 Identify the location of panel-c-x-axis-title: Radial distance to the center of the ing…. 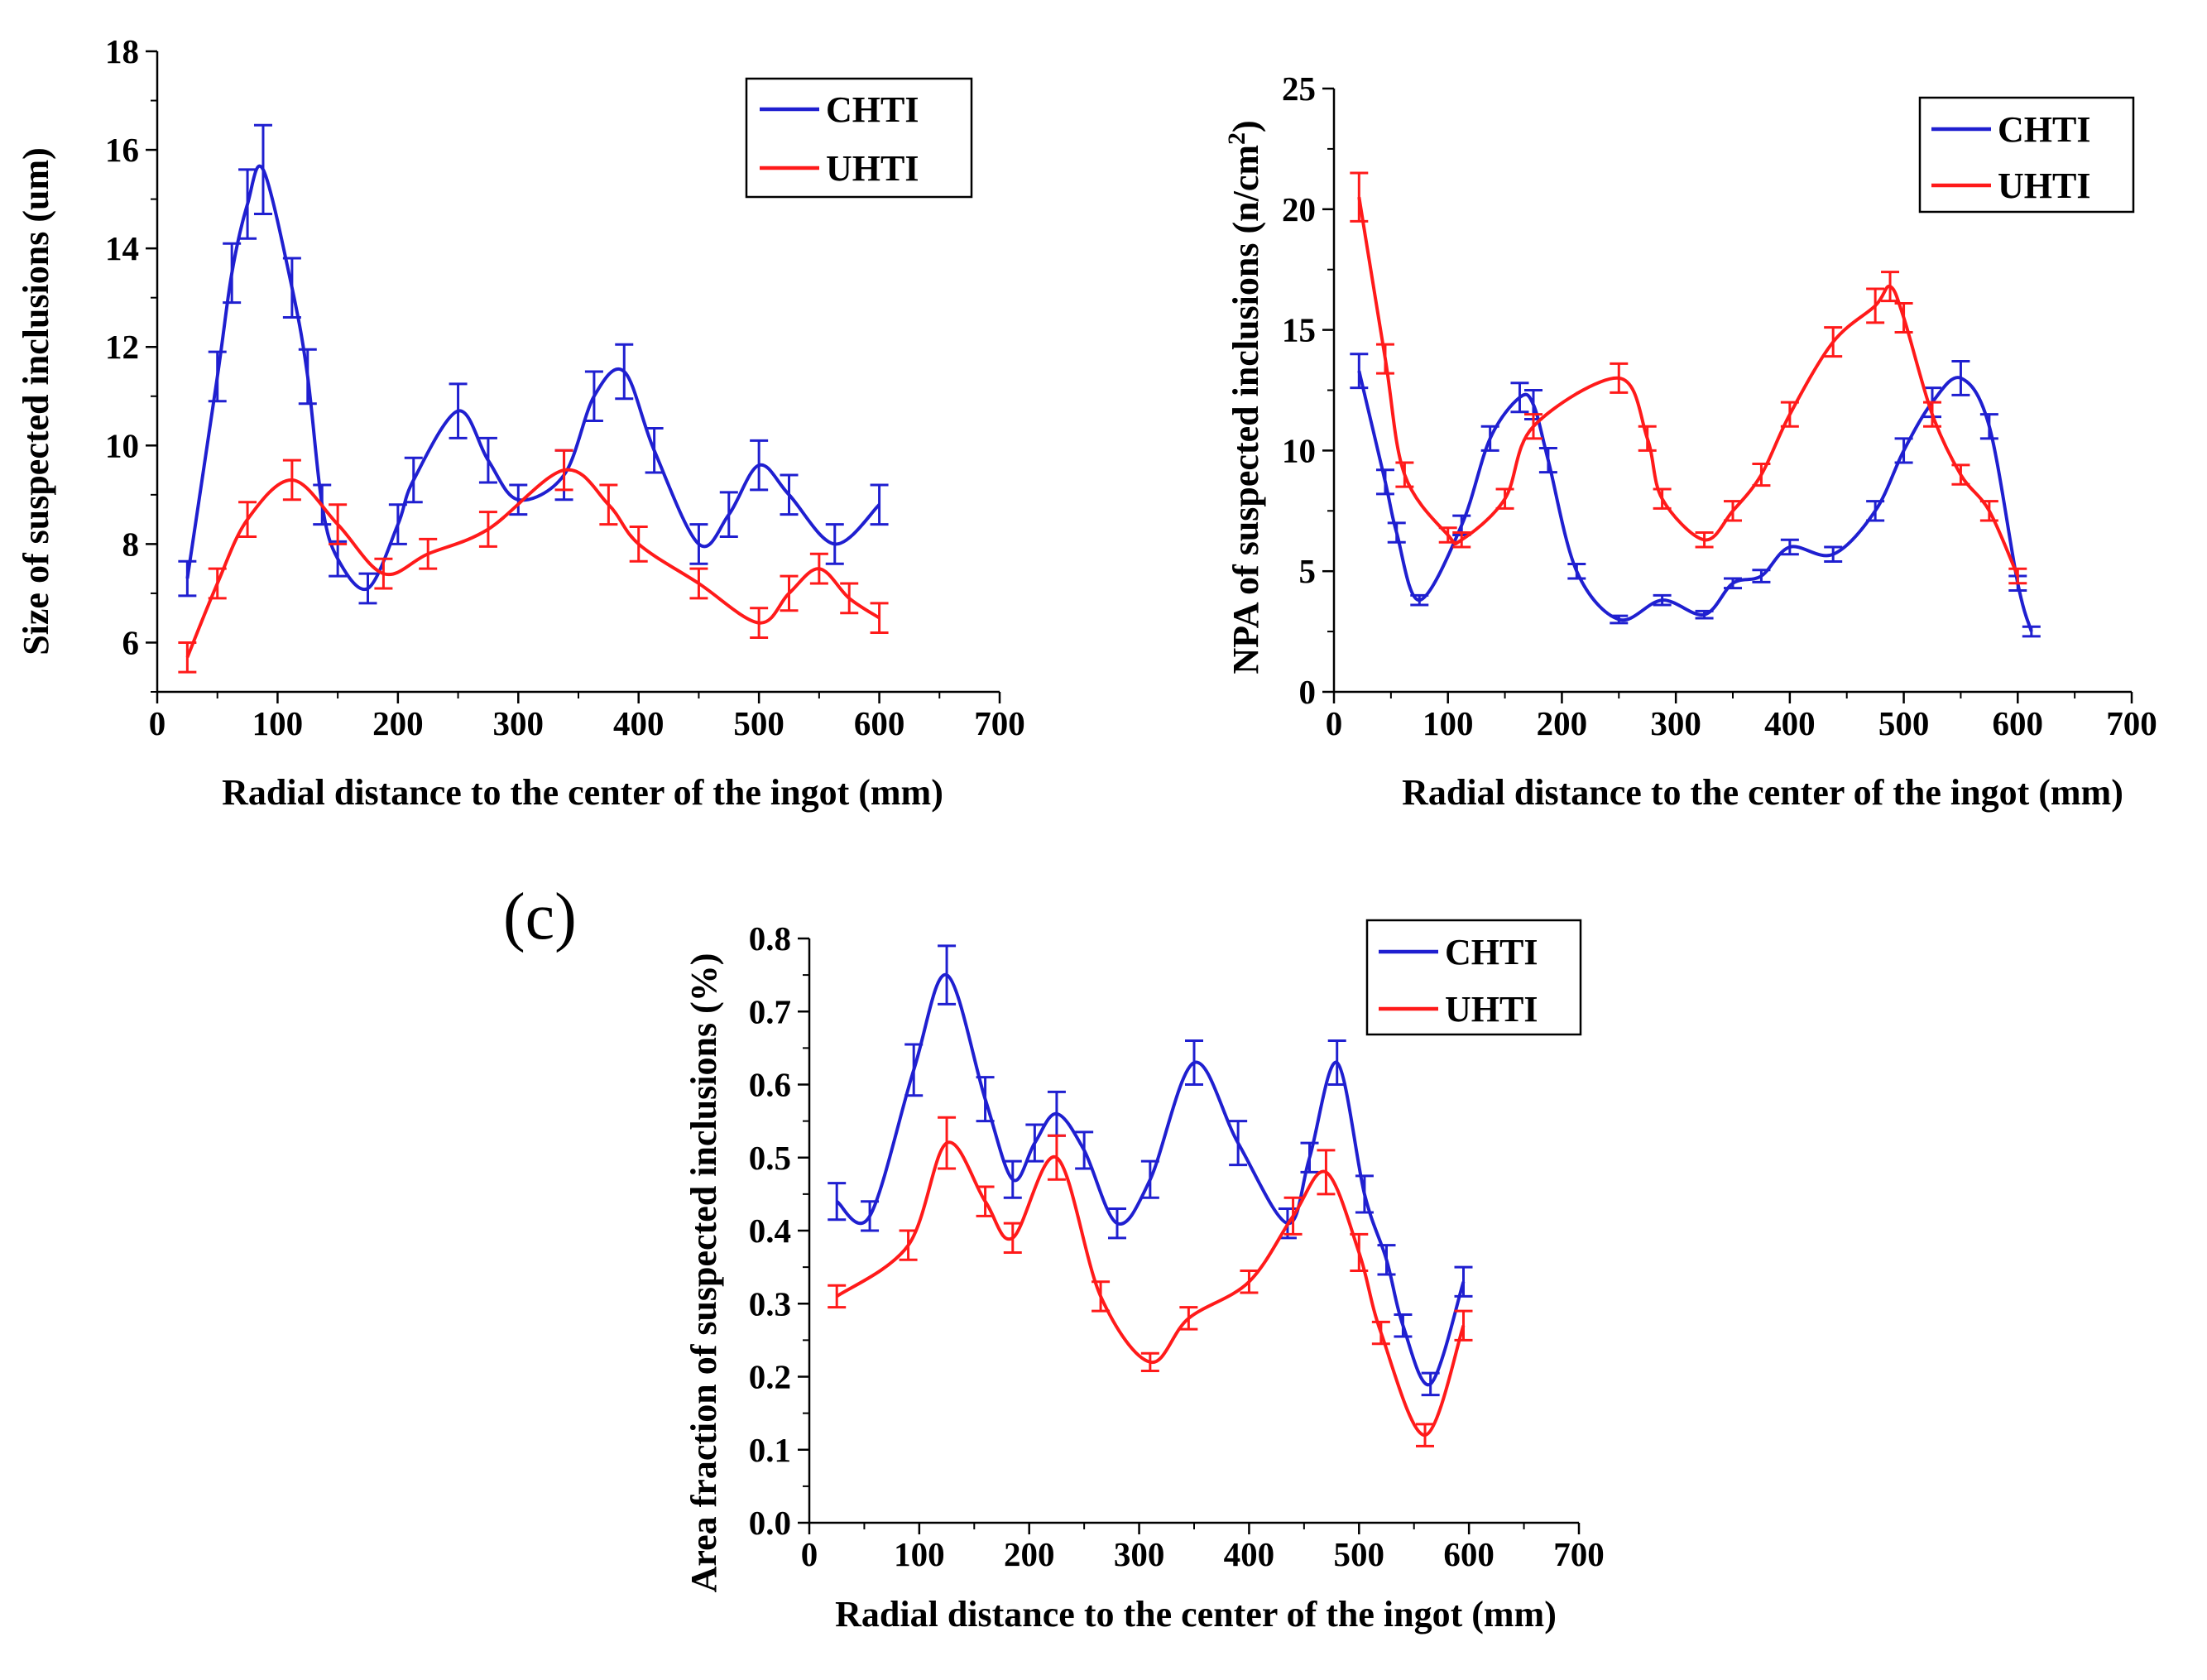
(1196, 1614).